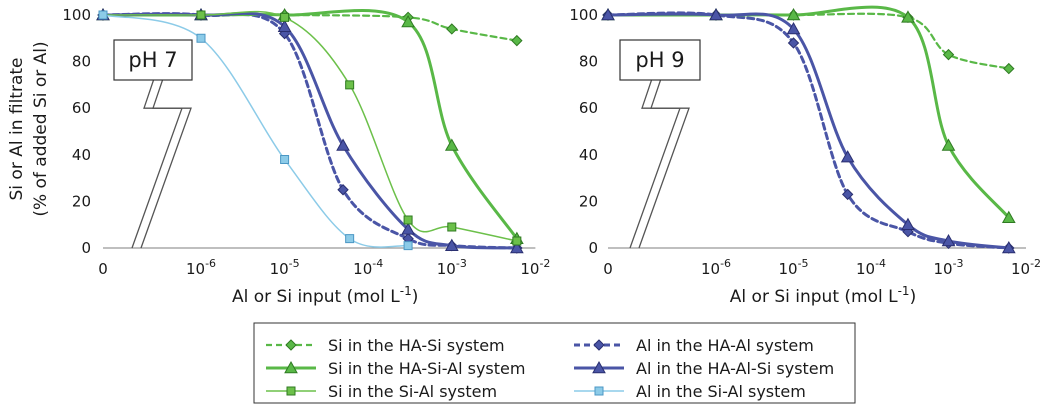 Image resolution: width=1043 pixels, height=405 pixels. I want to click on legend-entry-al_ha_al_si: Al in the HA-Al-Si system, so click(704, 368).